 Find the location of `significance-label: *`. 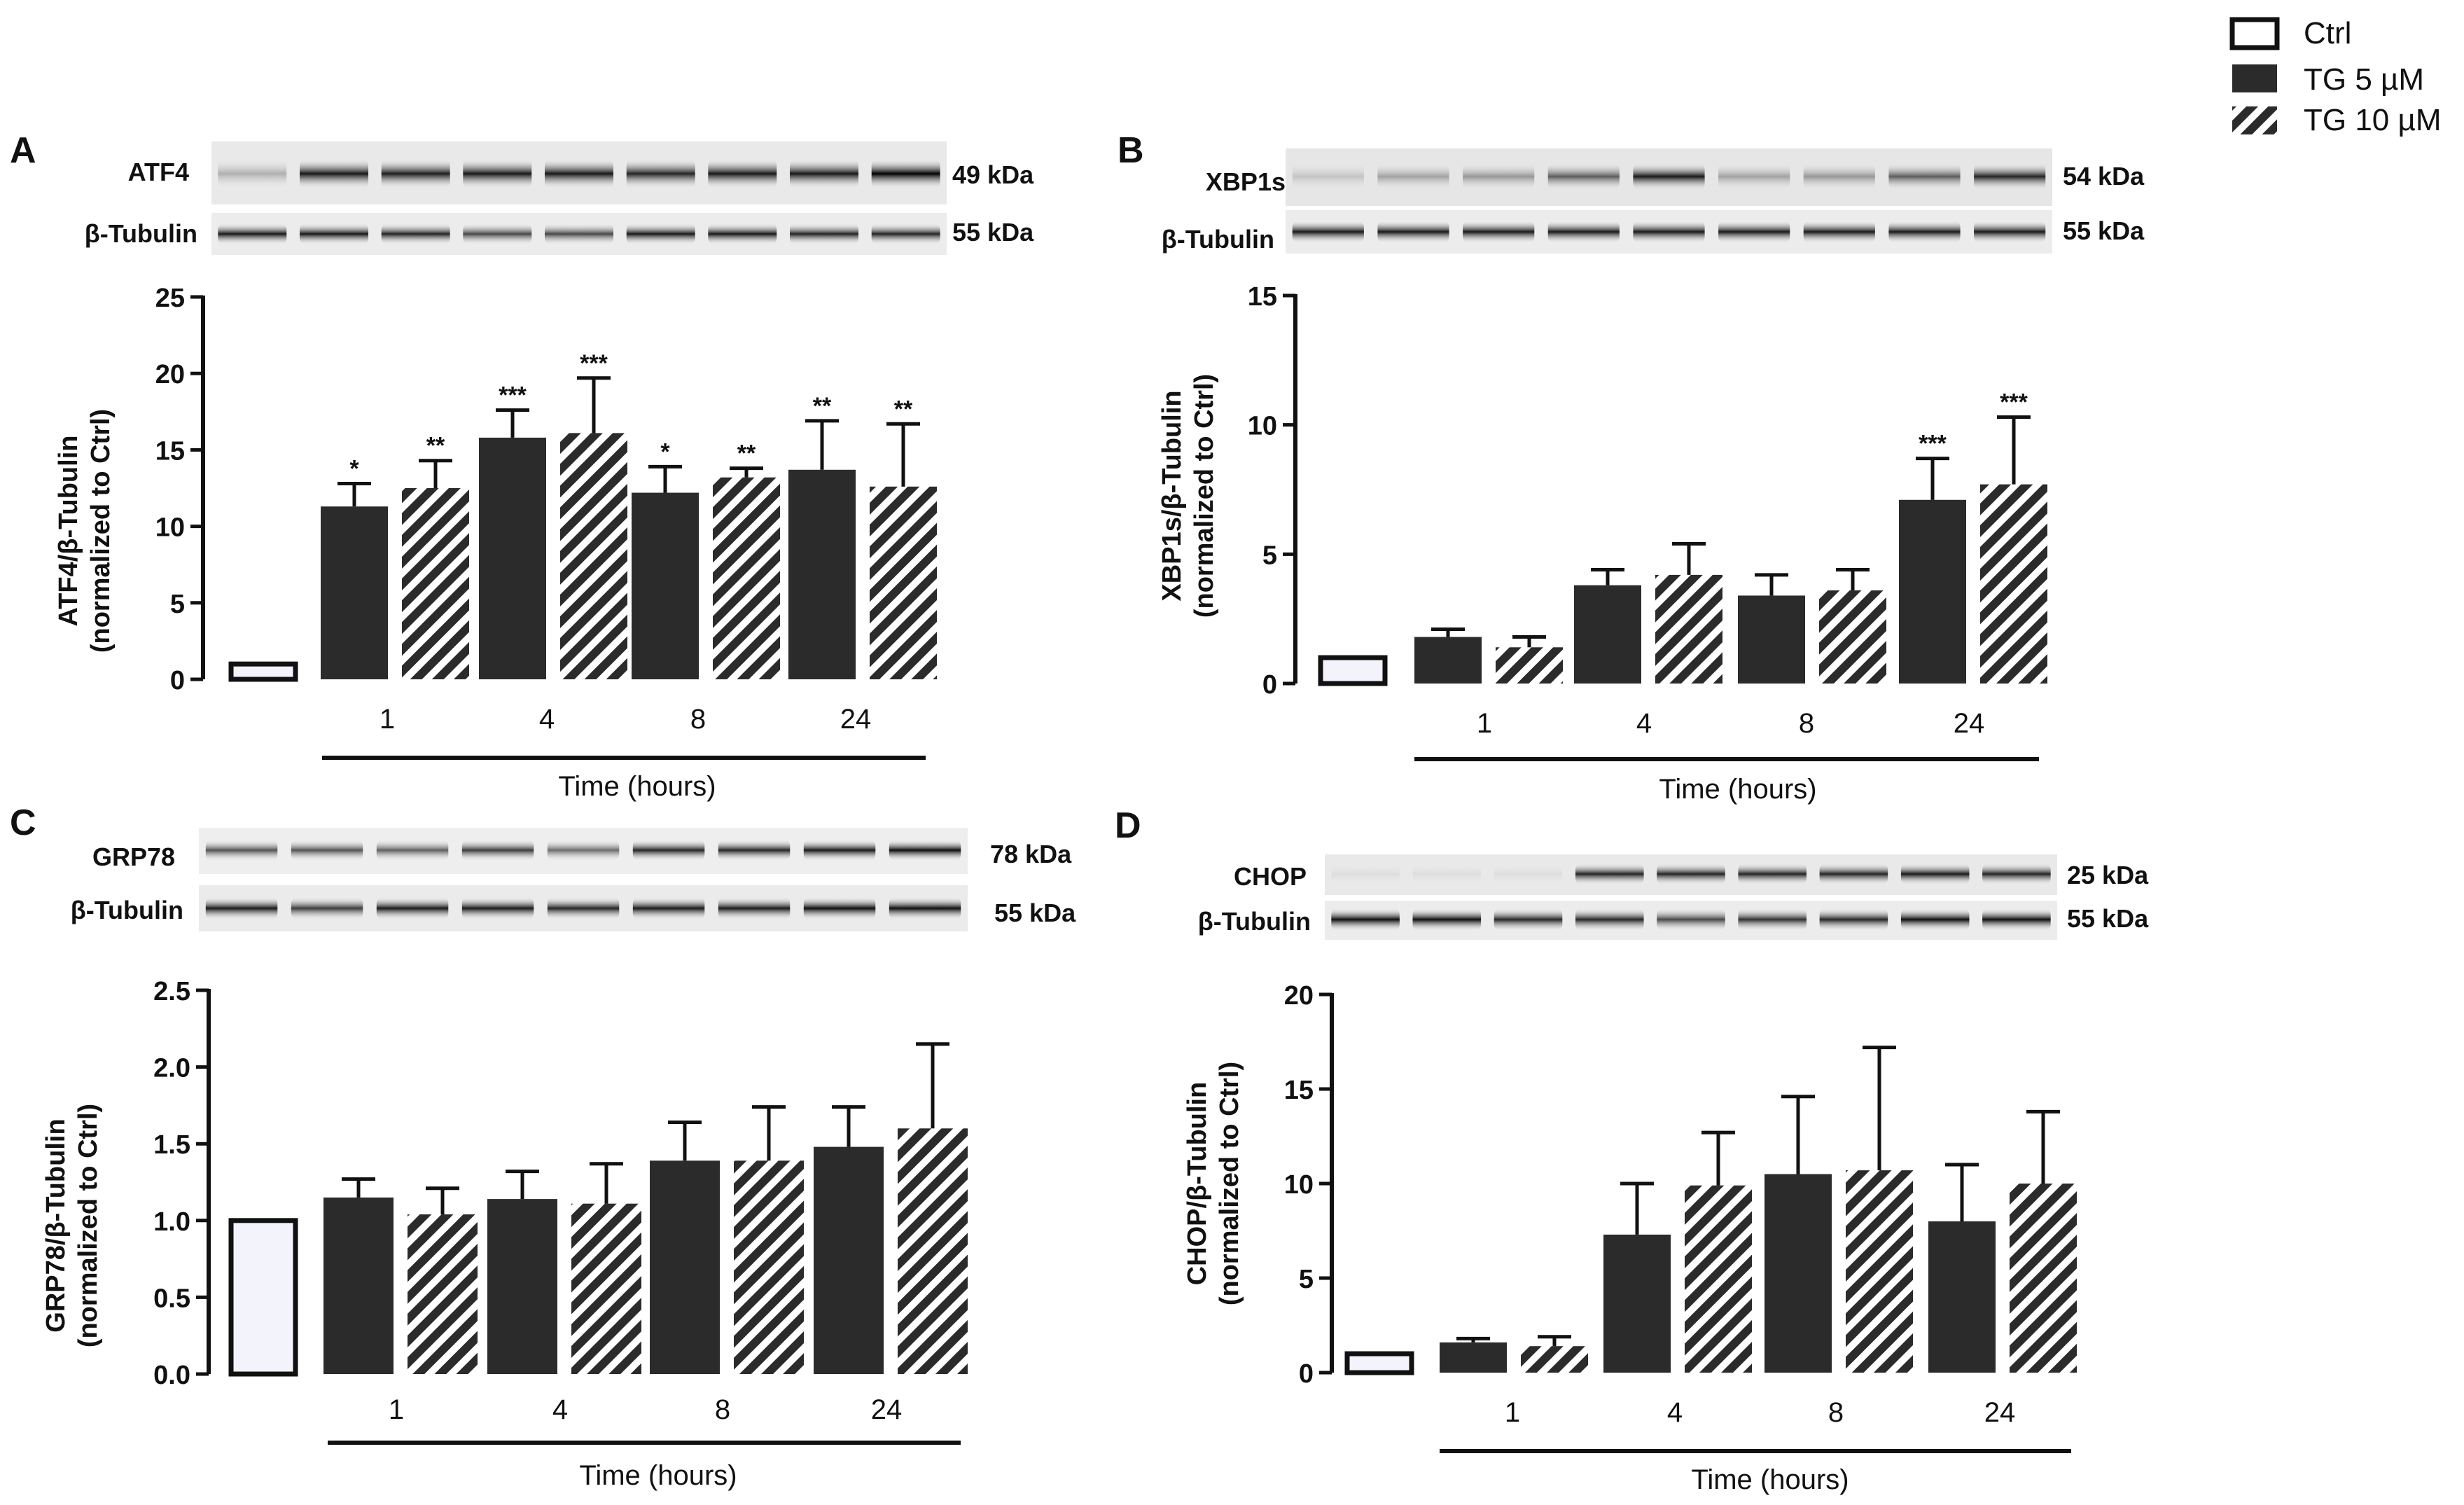

significance-label: * is located at coordinates (354, 468).